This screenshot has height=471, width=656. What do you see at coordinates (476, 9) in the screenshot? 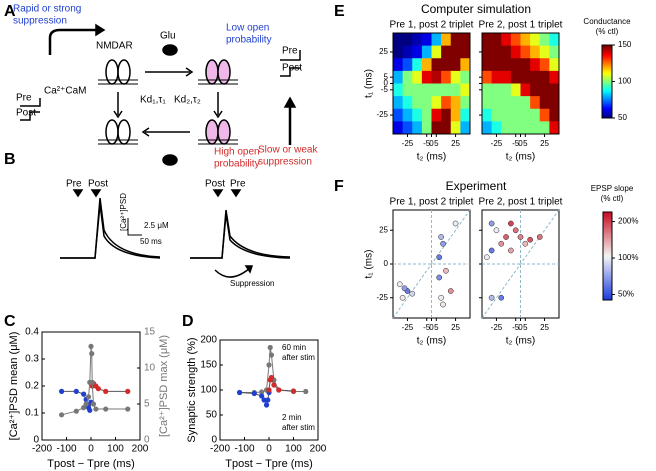
I see `chart-title: Computer simulation` at bounding box center [476, 9].